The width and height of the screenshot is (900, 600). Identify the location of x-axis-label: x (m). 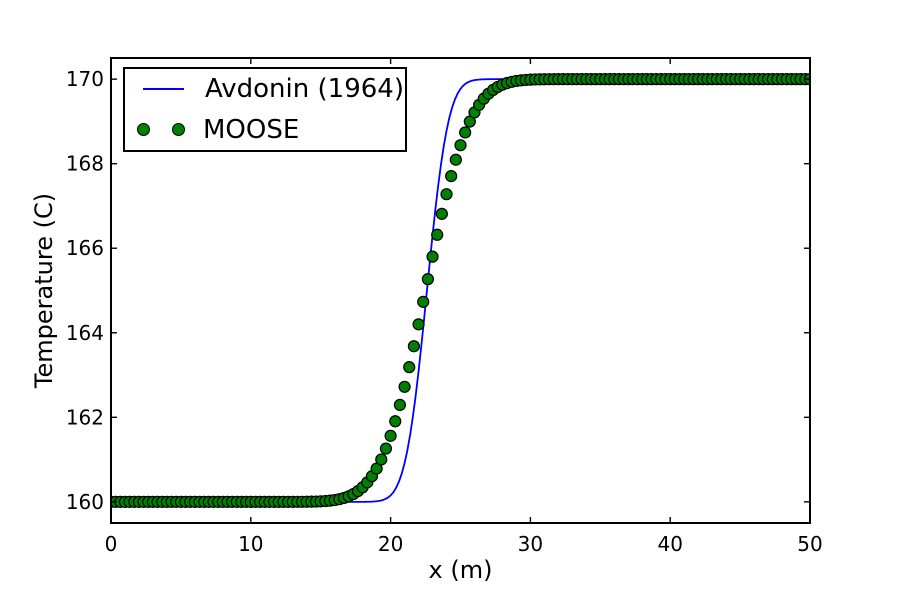
(461, 570).